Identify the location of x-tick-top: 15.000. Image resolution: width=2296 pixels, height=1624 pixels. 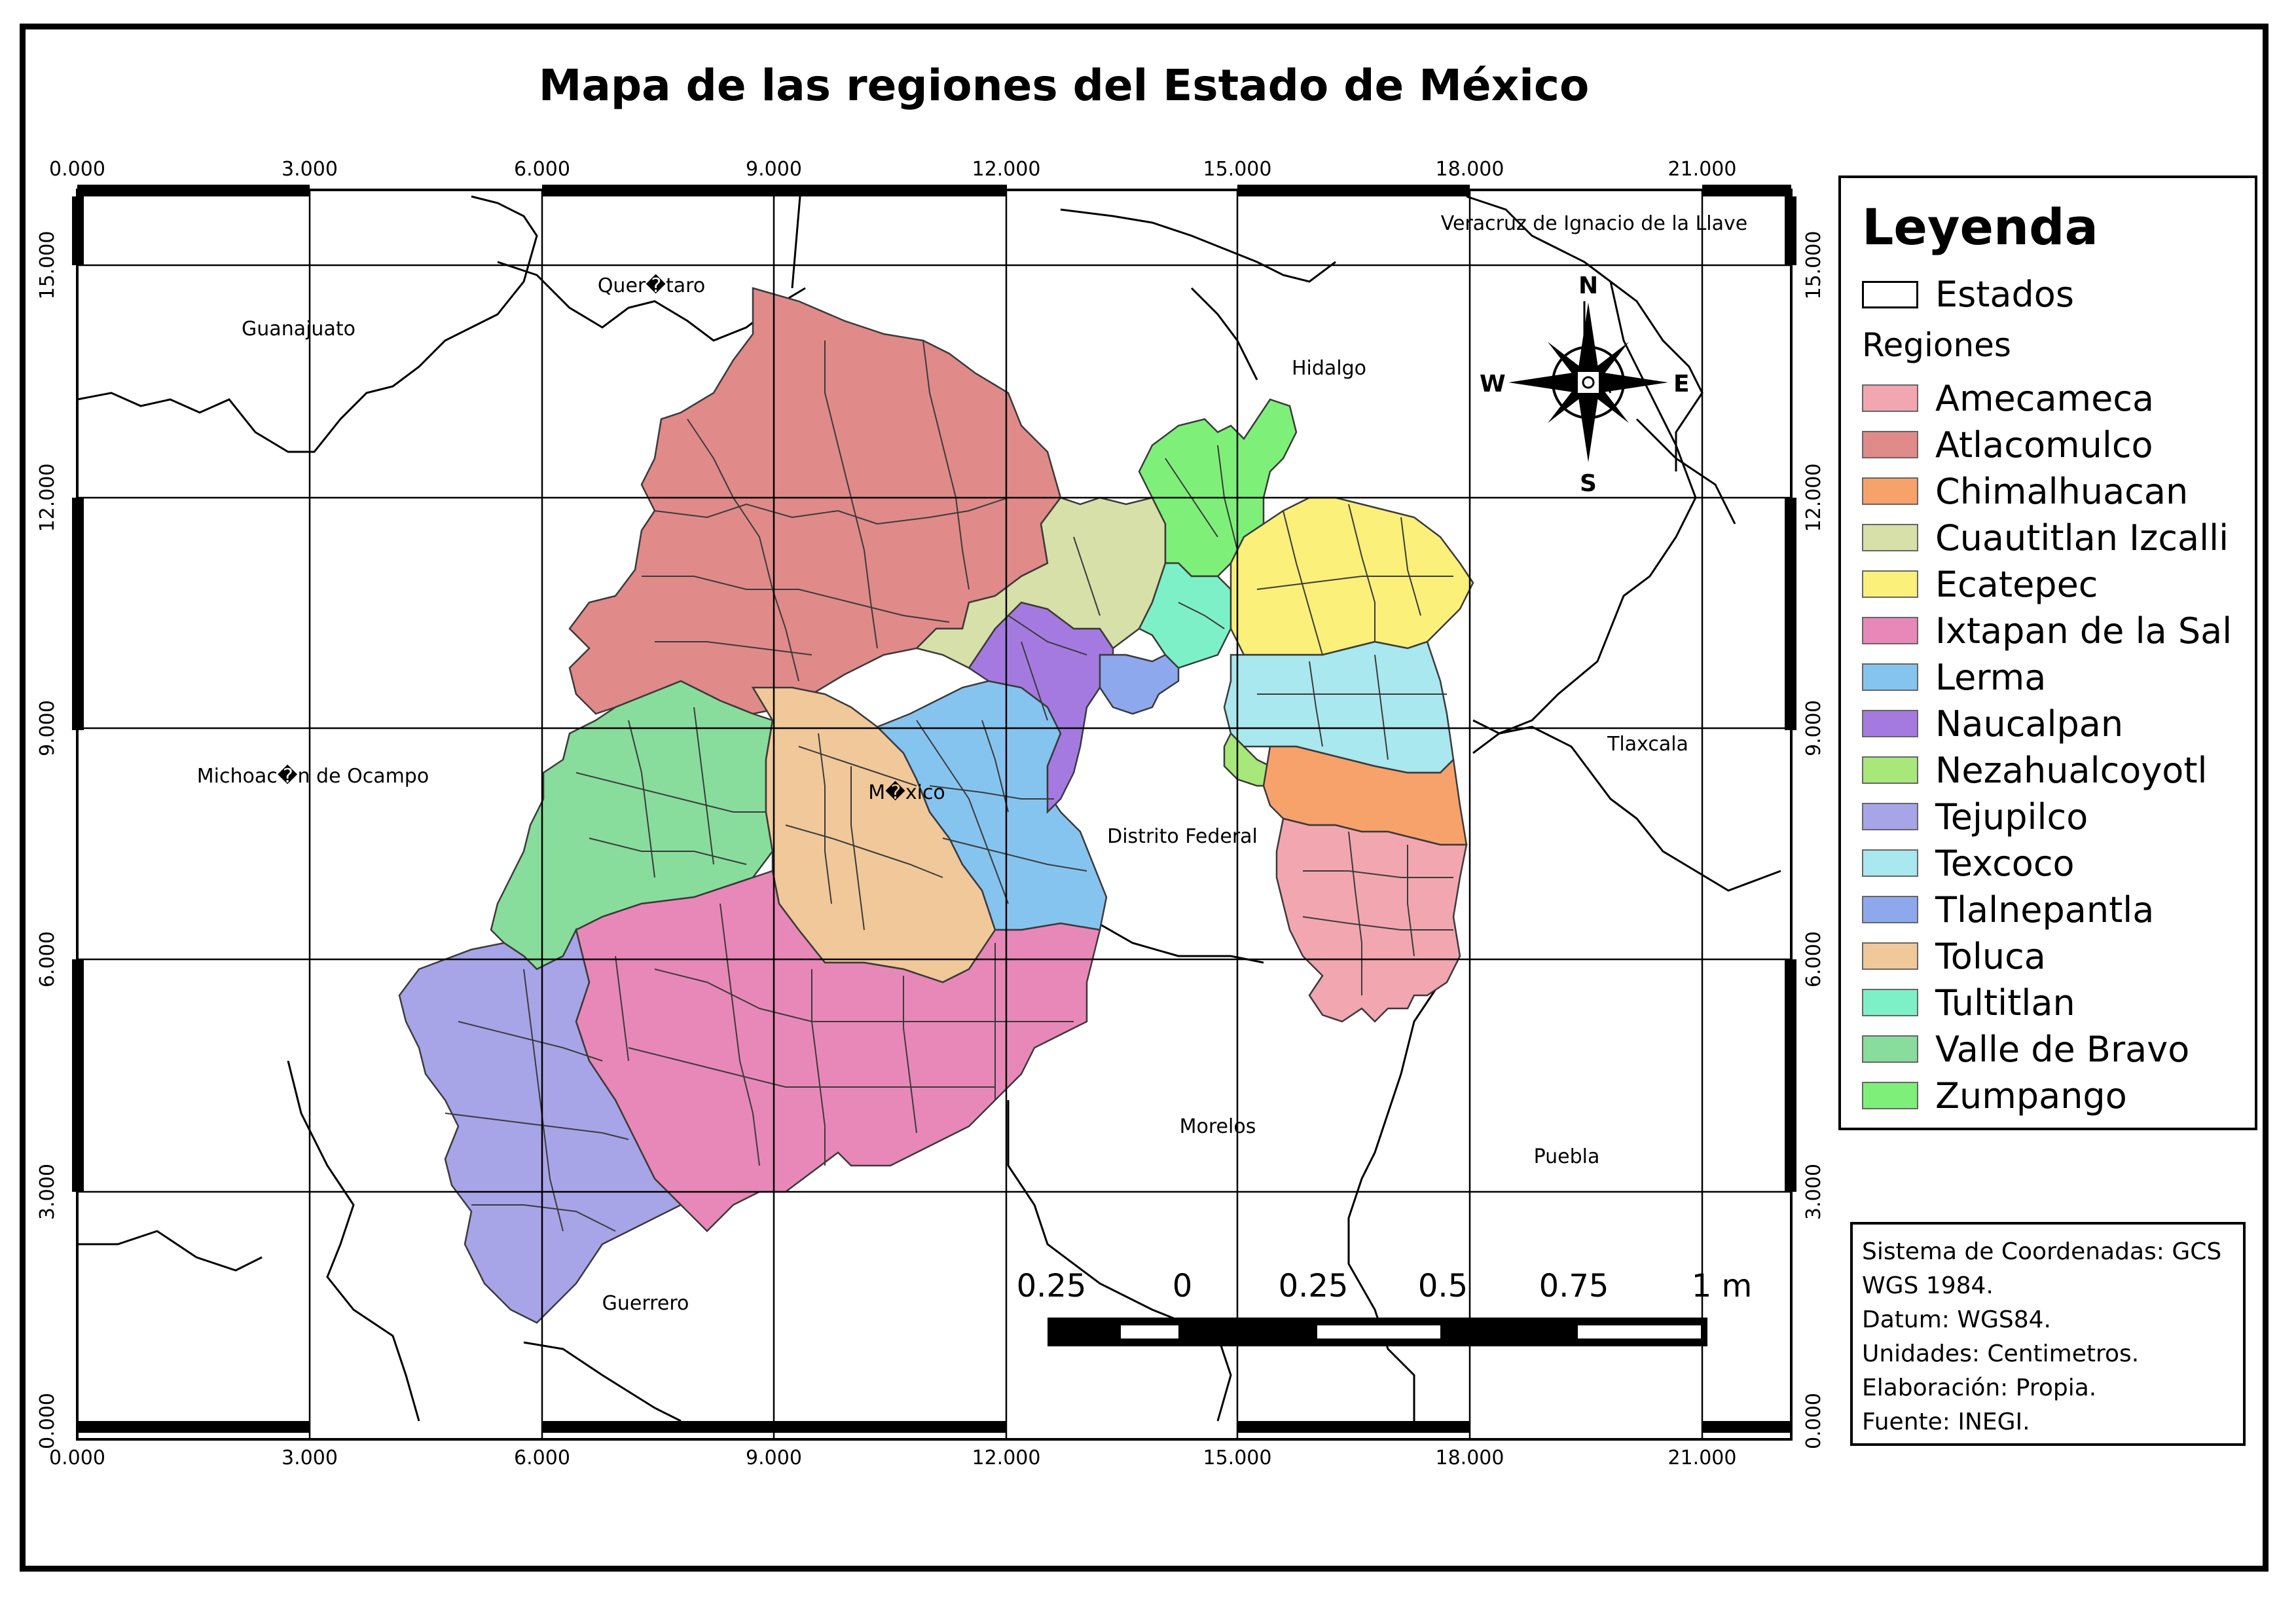
(1237, 169).